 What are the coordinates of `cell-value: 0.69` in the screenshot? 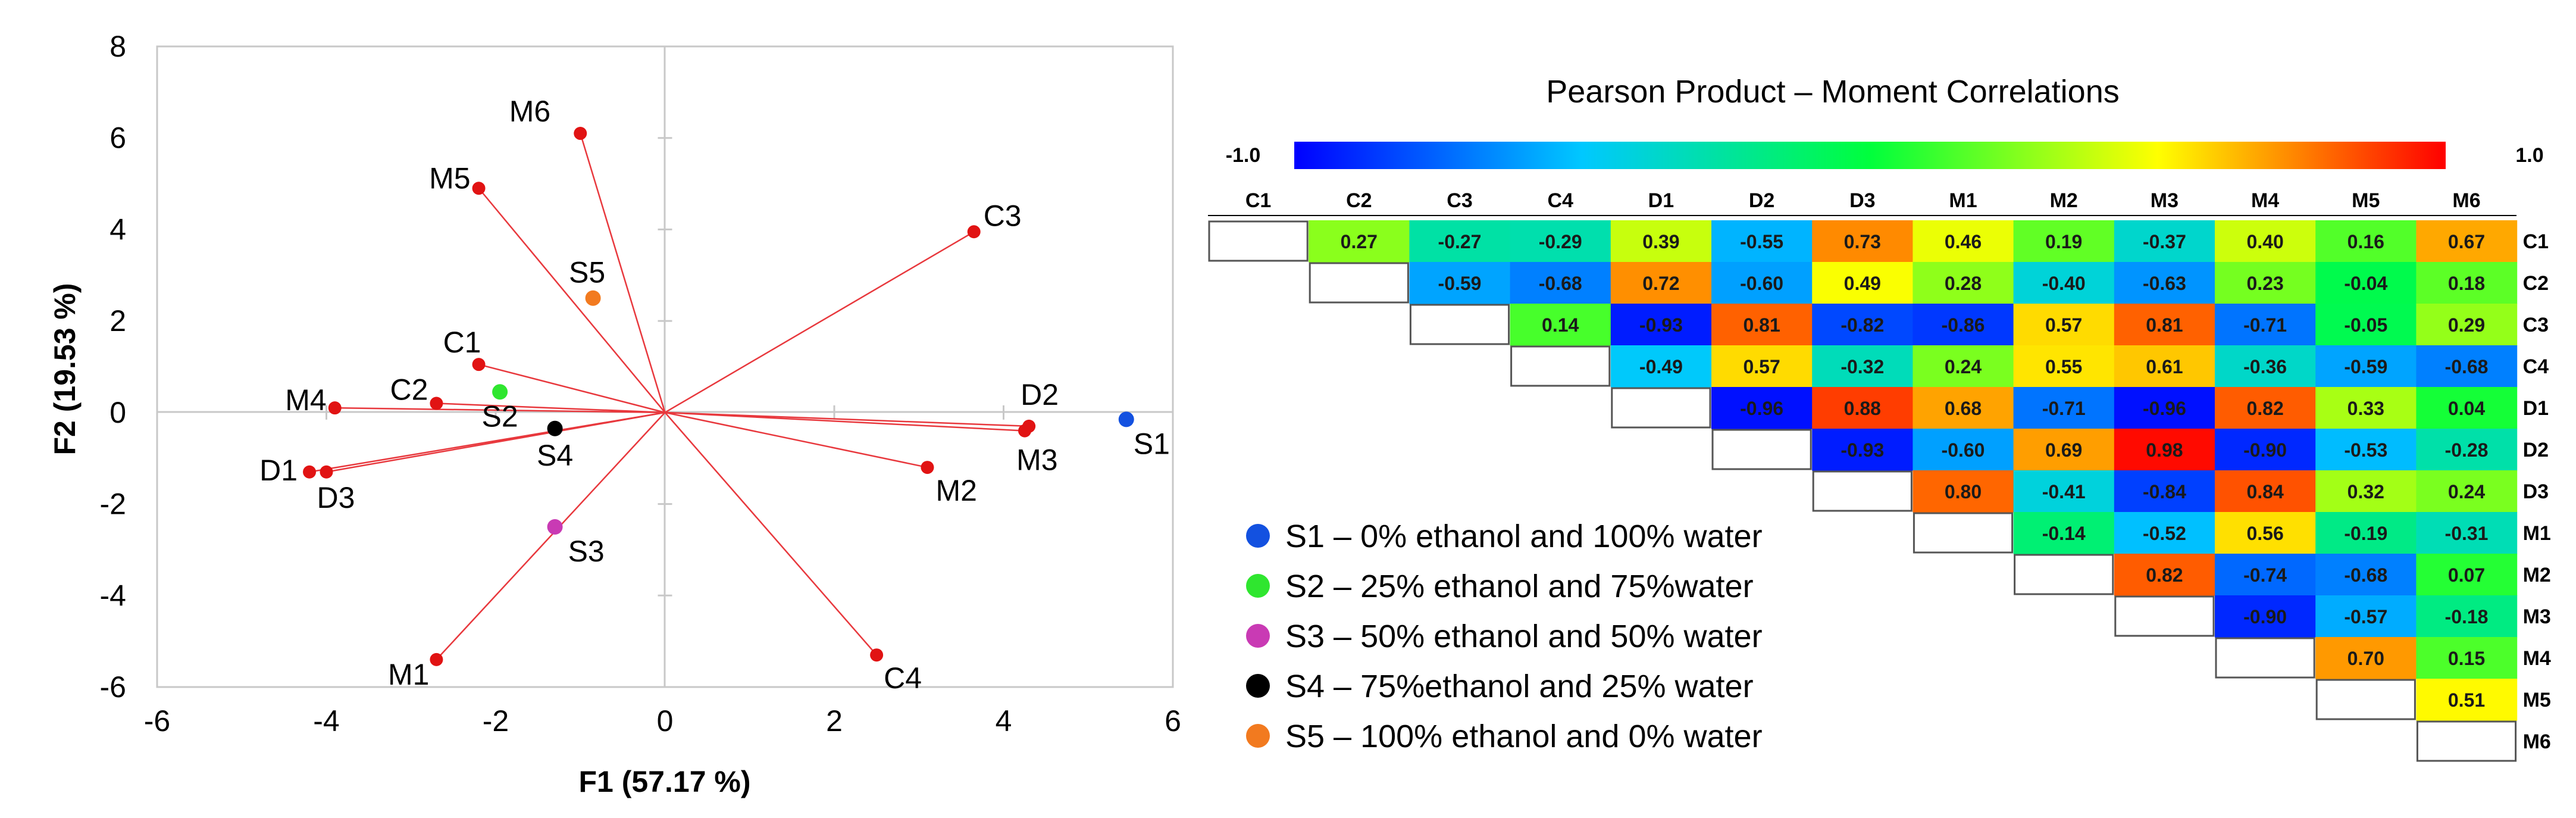 It's located at (2063, 450).